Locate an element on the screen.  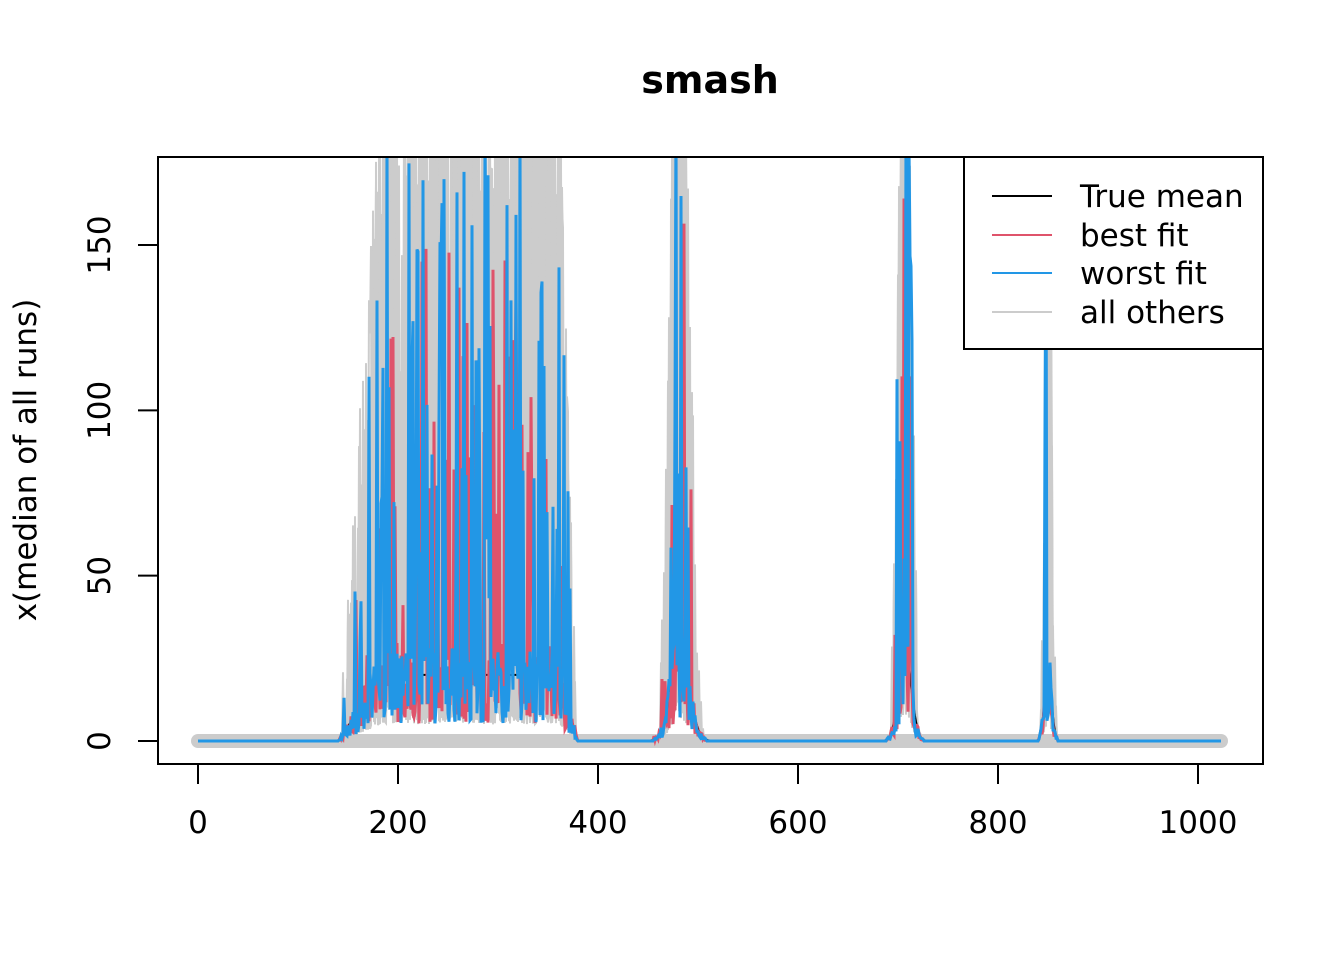
legend-label-worst-fit: worst fit is located at coordinates (1143, 274).